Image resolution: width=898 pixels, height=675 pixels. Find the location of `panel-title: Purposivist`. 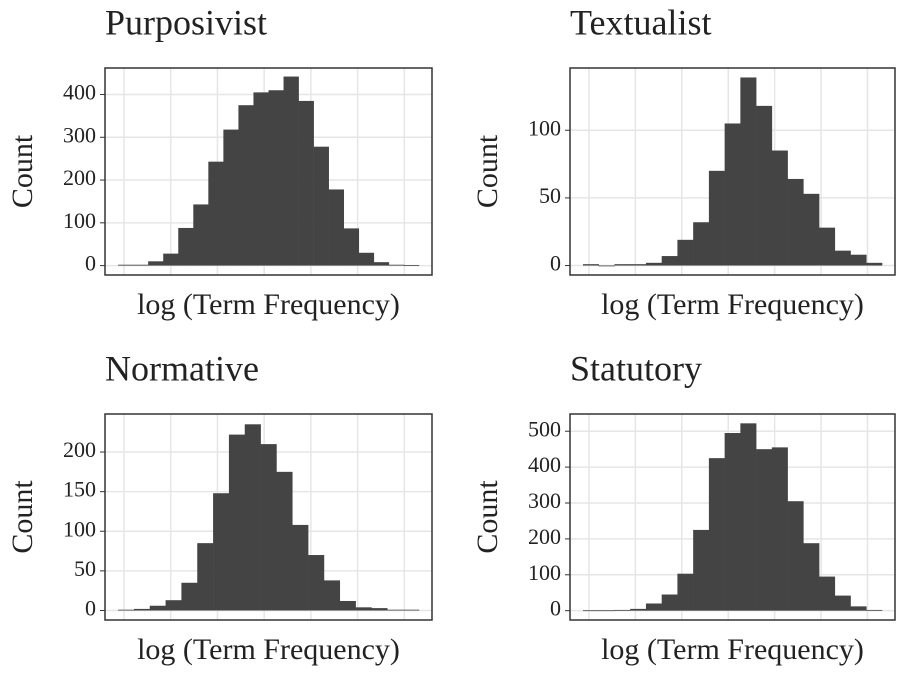

panel-title: Purposivist is located at coordinates (186, 22).